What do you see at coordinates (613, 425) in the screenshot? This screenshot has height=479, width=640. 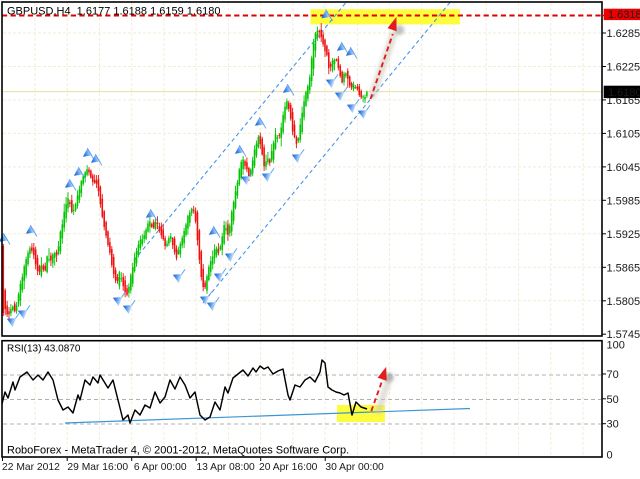 I see `svg-text: 30` at bounding box center [613, 425].